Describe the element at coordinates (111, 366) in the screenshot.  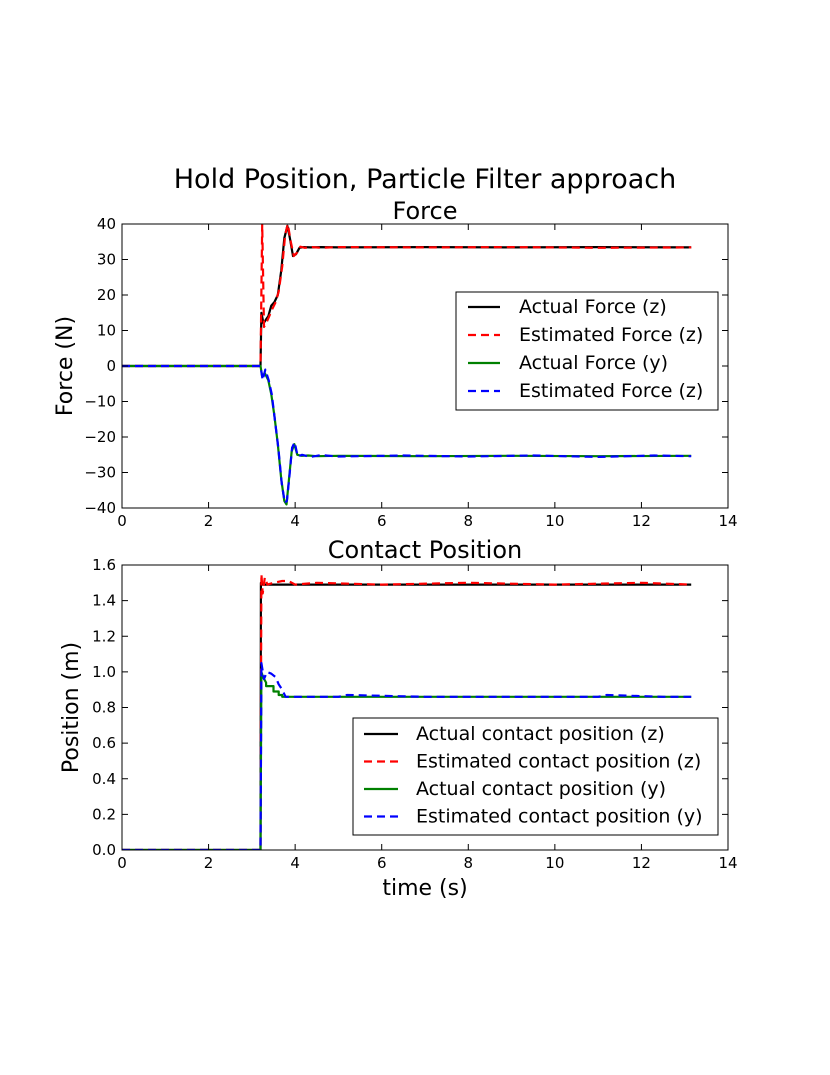
I see `y-tick-label: 0` at that location.